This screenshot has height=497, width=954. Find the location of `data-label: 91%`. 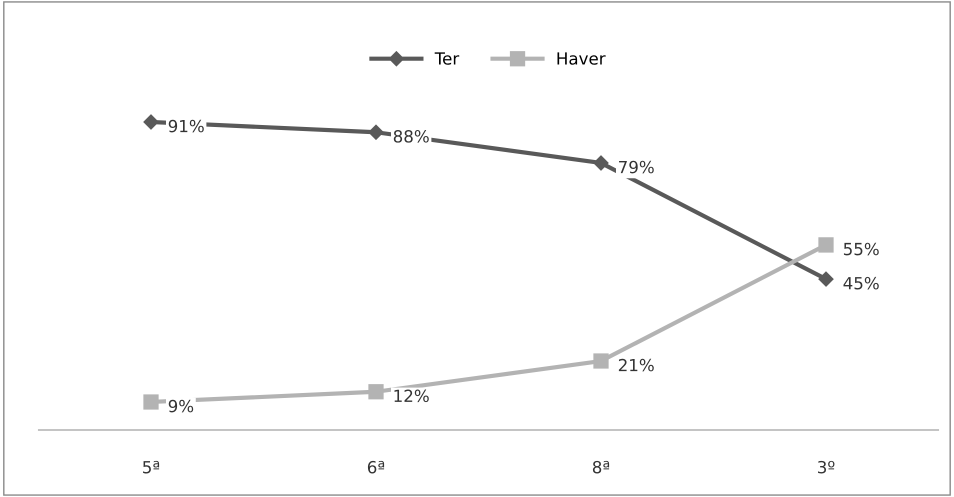

data-label: 91% is located at coordinates (186, 126).